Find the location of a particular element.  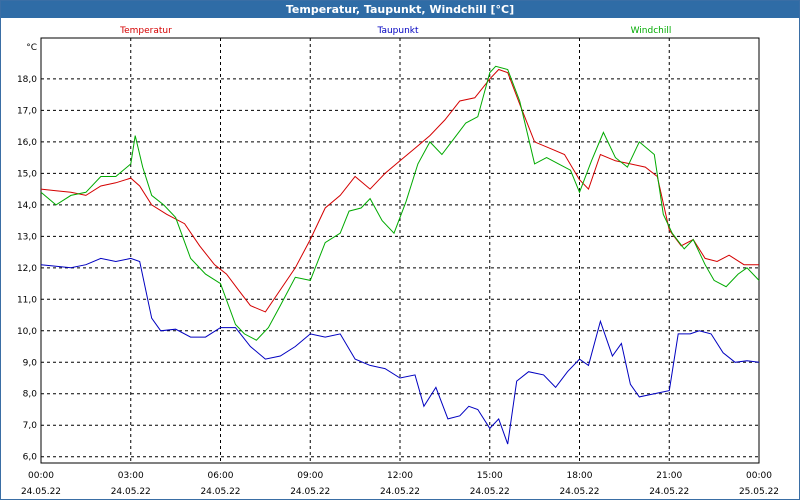

x-tick-time: 21:00 is located at coordinates (669, 476).